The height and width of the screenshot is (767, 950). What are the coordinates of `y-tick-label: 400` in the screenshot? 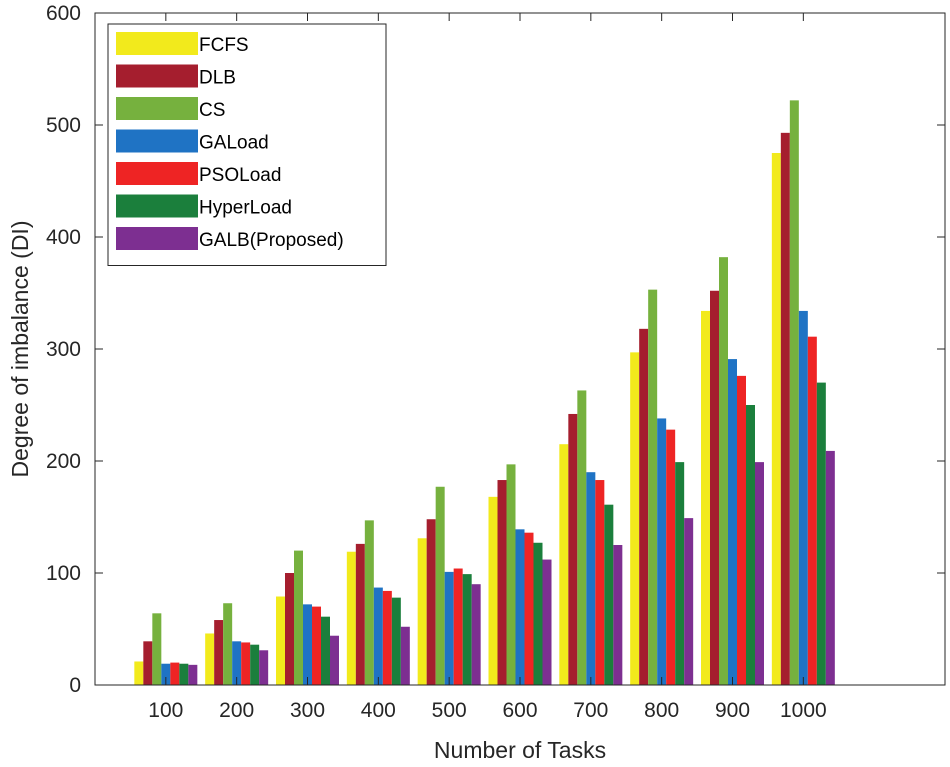 It's located at (63, 237).